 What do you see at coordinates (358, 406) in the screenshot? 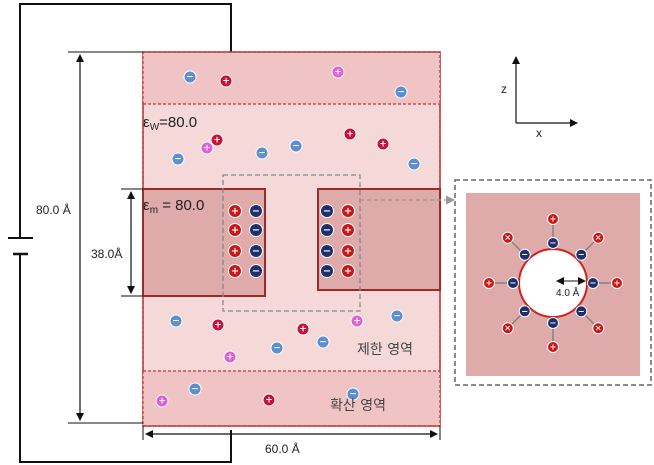
I see `diffusion-region-label: 확산 영역` at bounding box center [358, 406].